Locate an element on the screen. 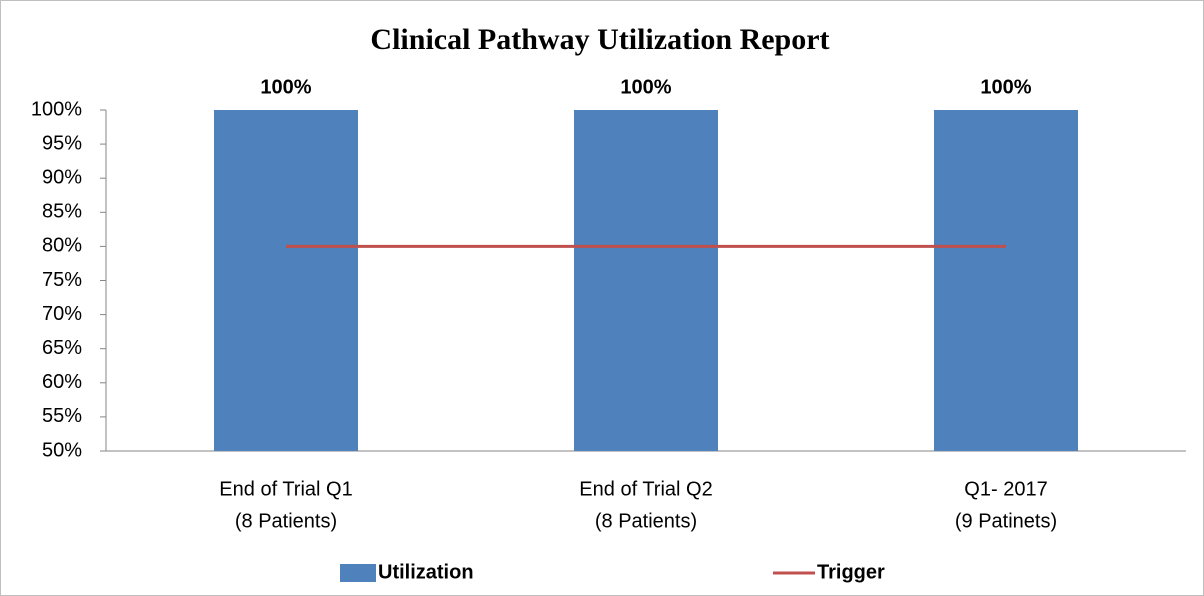 The width and height of the screenshot is (1204, 596). x-tick-label: End of Trial Q1 is located at coordinates (285, 489).